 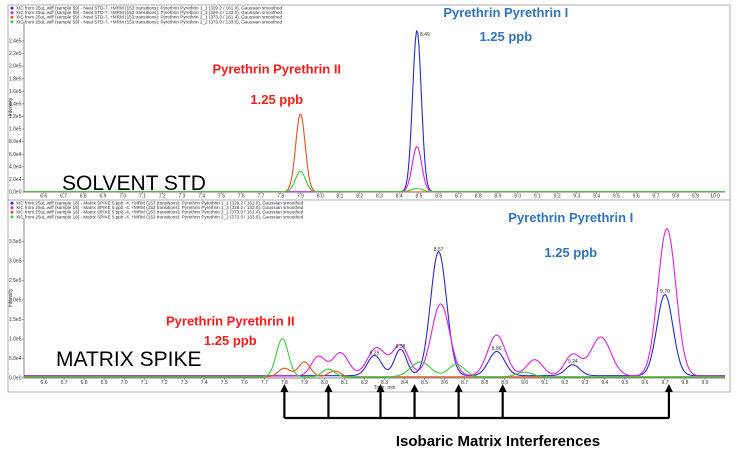 What do you see at coordinates (15, 359) in the screenshot?
I see `y-tick-label: 5.0e4` at bounding box center [15, 359].